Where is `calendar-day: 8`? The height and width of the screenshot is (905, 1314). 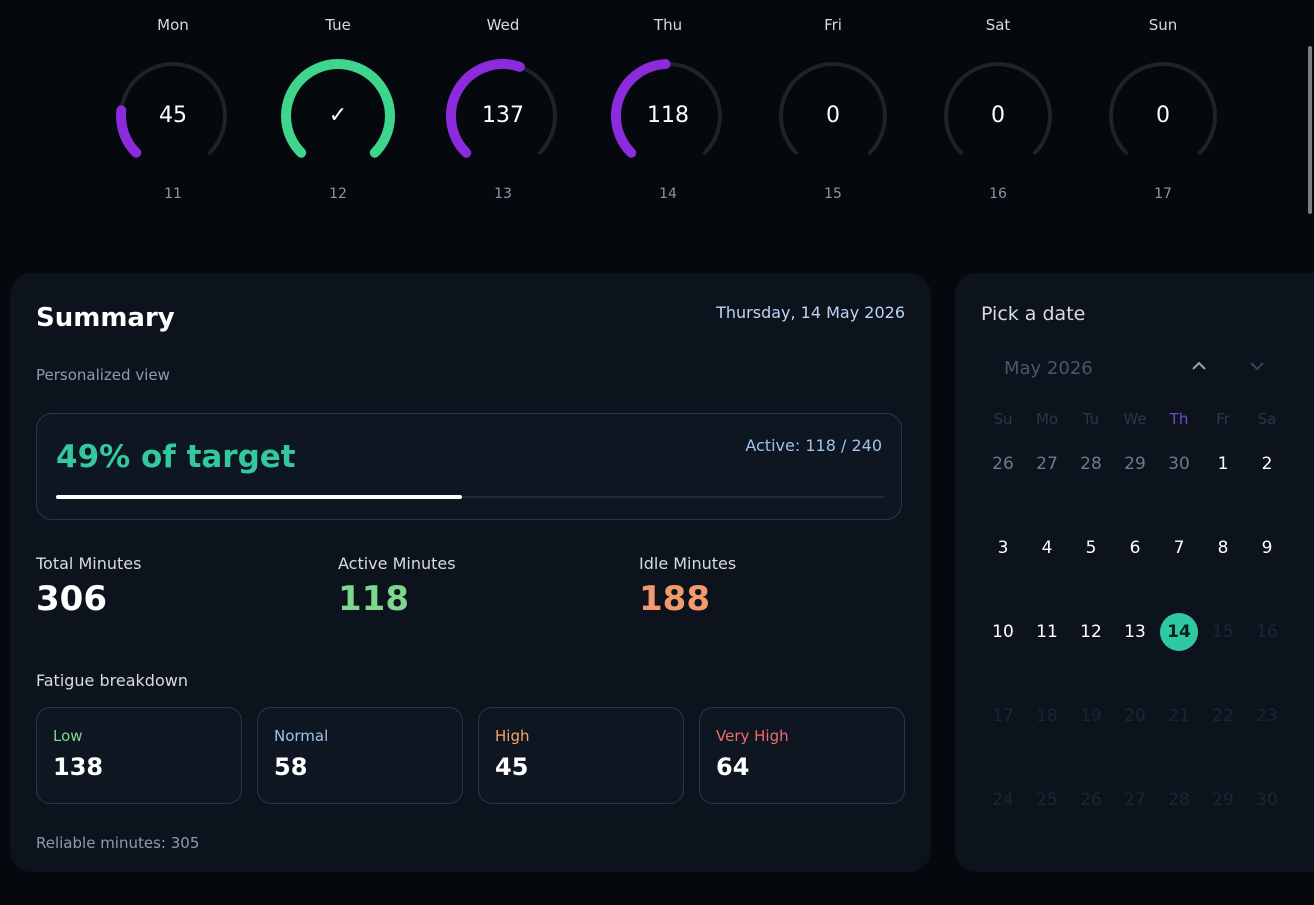 calendar-day: 8 is located at coordinates (1223, 548).